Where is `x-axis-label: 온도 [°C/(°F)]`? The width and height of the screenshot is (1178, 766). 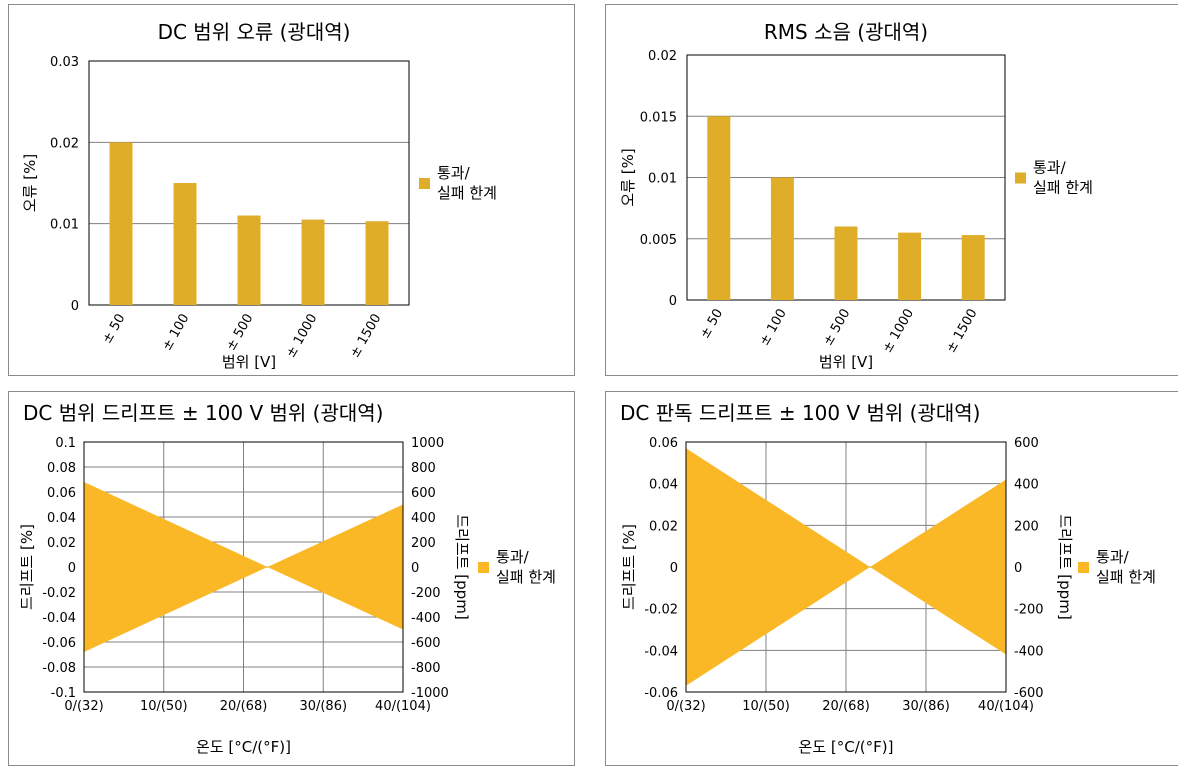 x-axis-label: 온도 [°C/(°F)] is located at coordinates (243, 747).